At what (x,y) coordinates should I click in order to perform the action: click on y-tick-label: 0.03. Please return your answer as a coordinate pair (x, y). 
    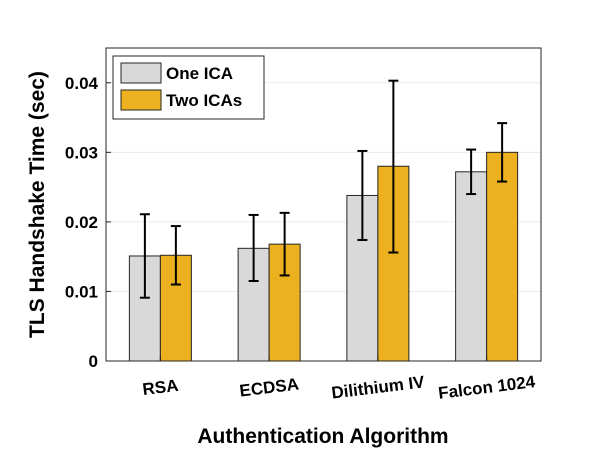
    Looking at the image, I should click on (81, 152).